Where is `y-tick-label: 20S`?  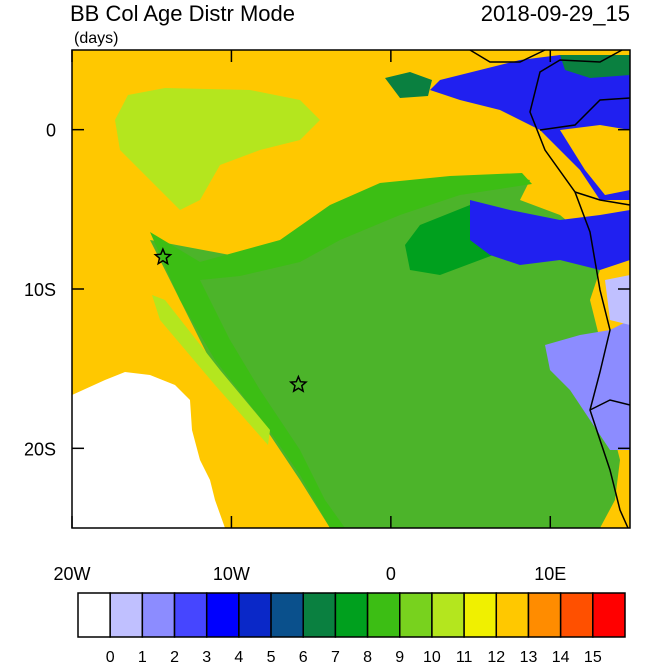
y-tick-label: 20S is located at coordinates (40, 449).